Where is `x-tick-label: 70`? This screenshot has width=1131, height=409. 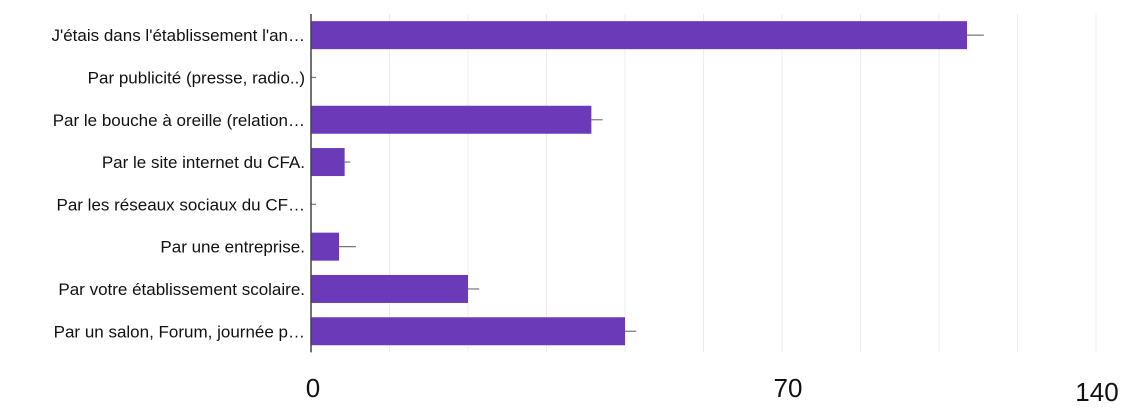
x-tick-label: 70 is located at coordinates (788, 388).